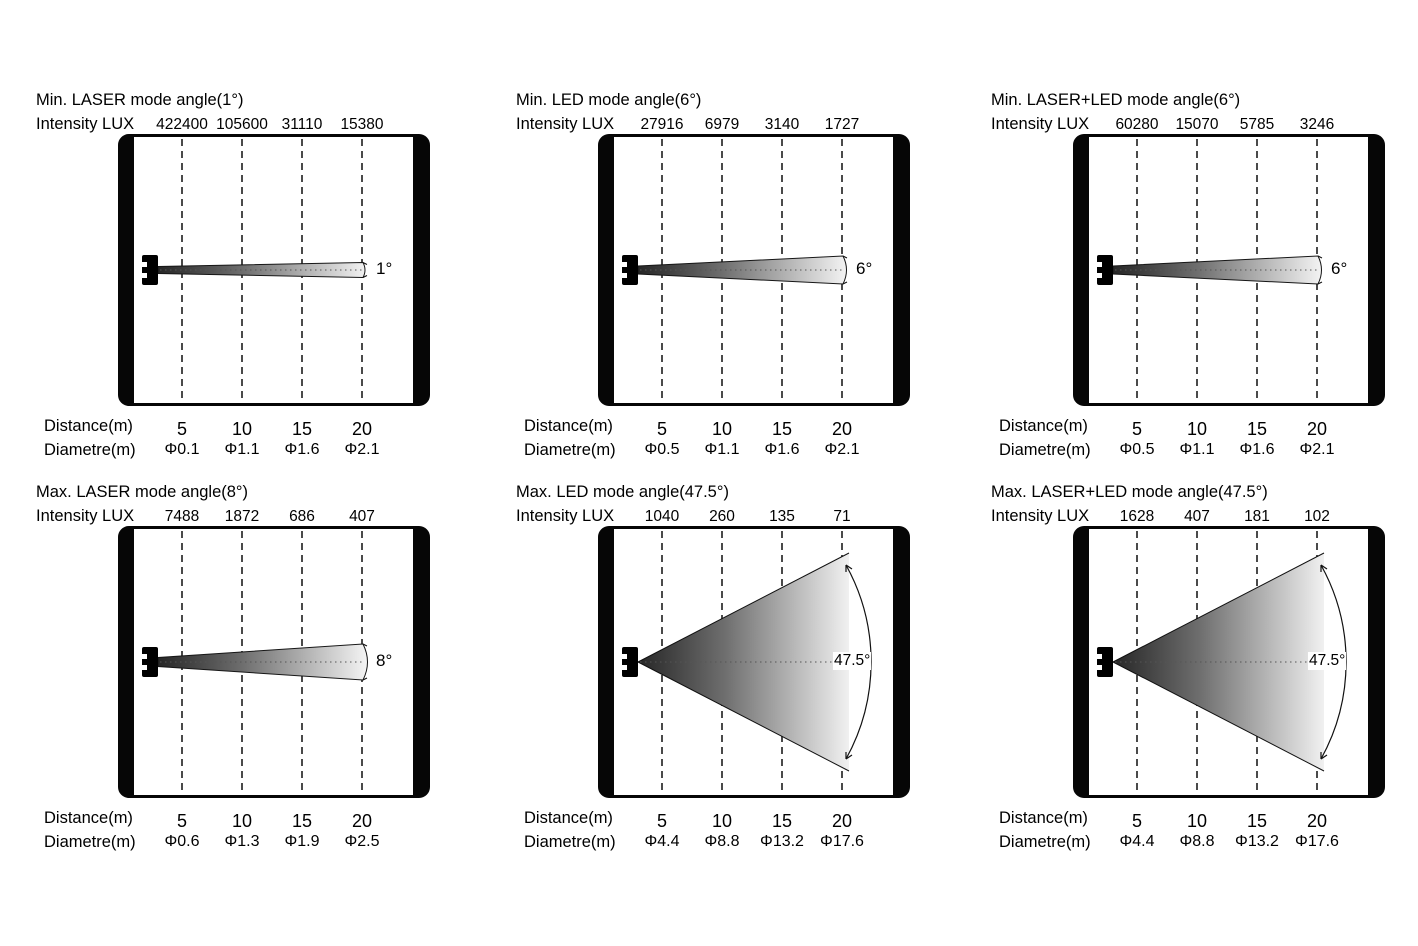 The width and height of the screenshot is (1418, 946). What do you see at coordinates (1116, 100) in the screenshot?
I see `panel-title: Min. LASER+LED mode angle(6°)` at bounding box center [1116, 100].